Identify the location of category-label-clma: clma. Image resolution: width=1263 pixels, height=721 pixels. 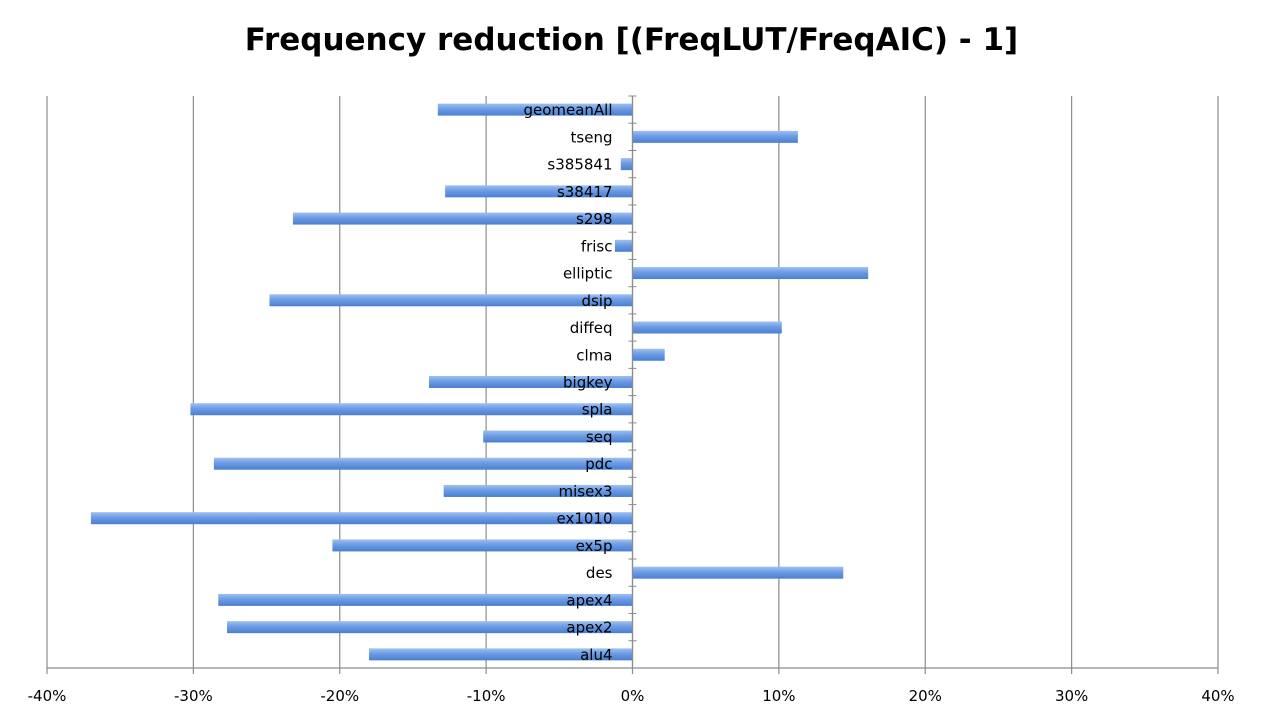
(594, 355).